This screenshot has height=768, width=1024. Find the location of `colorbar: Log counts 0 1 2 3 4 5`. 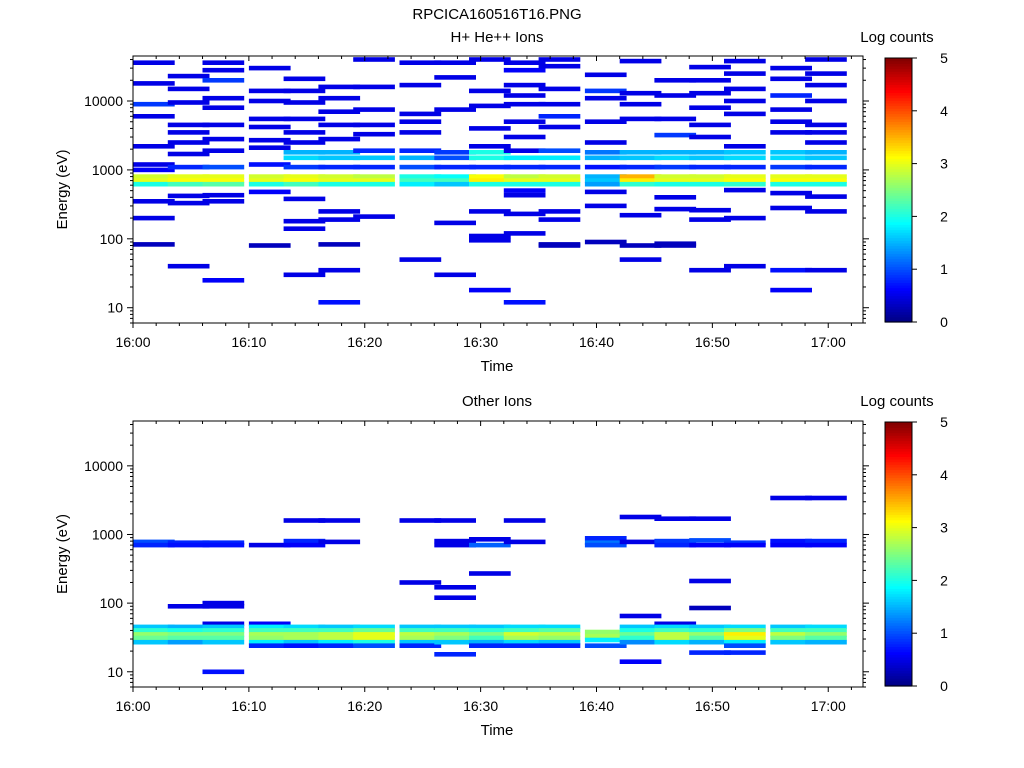

colorbar: Log counts 0 1 2 3 4 5 is located at coordinates (904, 179).